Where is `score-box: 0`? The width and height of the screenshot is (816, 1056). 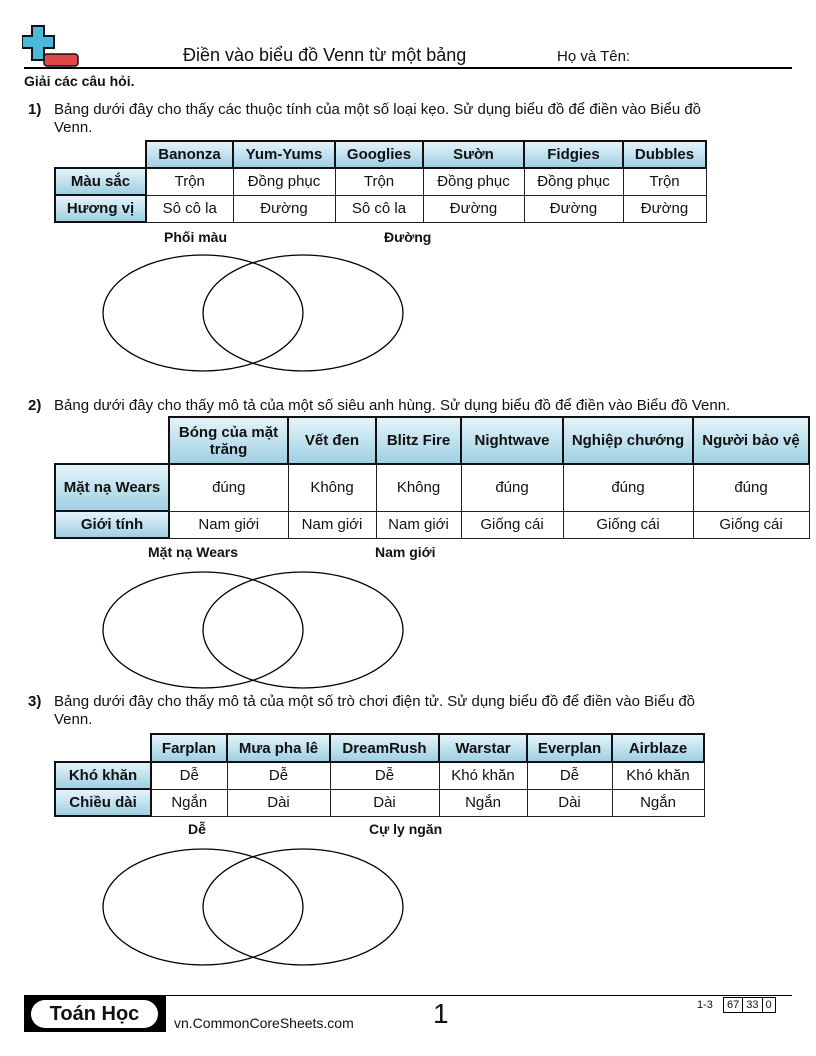 score-box: 0 is located at coordinates (768, 1005).